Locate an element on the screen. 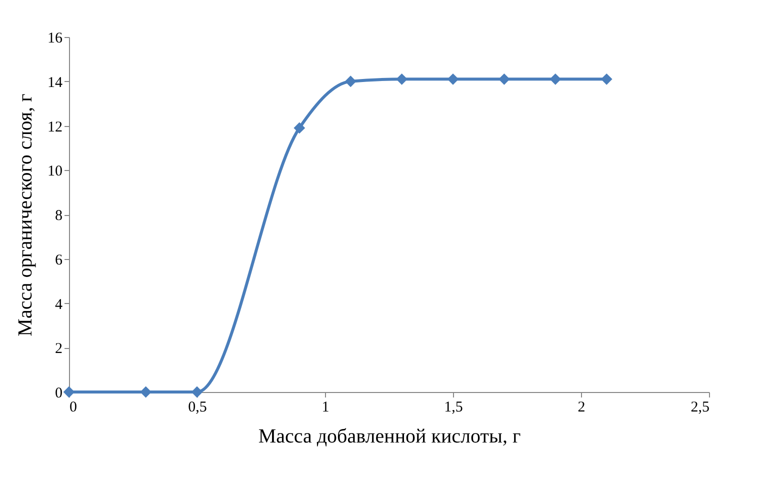 This screenshot has height=498, width=775. x-tick-label: 2,5 is located at coordinates (700, 408).